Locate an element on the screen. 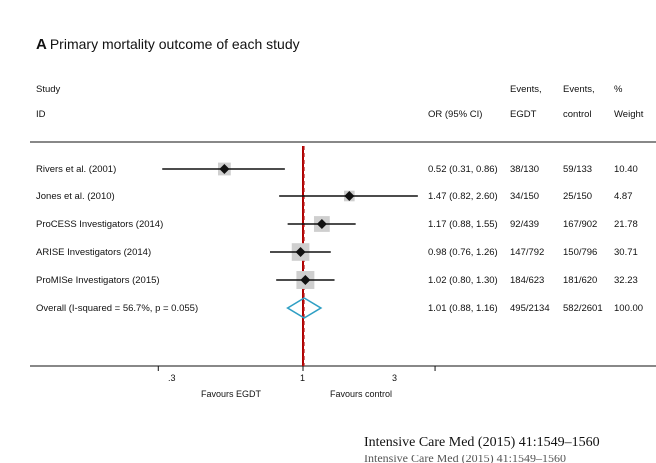 The width and height of the screenshot is (656, 463). study-events-egdt: 34/150 is located at coordinates (525, 196).